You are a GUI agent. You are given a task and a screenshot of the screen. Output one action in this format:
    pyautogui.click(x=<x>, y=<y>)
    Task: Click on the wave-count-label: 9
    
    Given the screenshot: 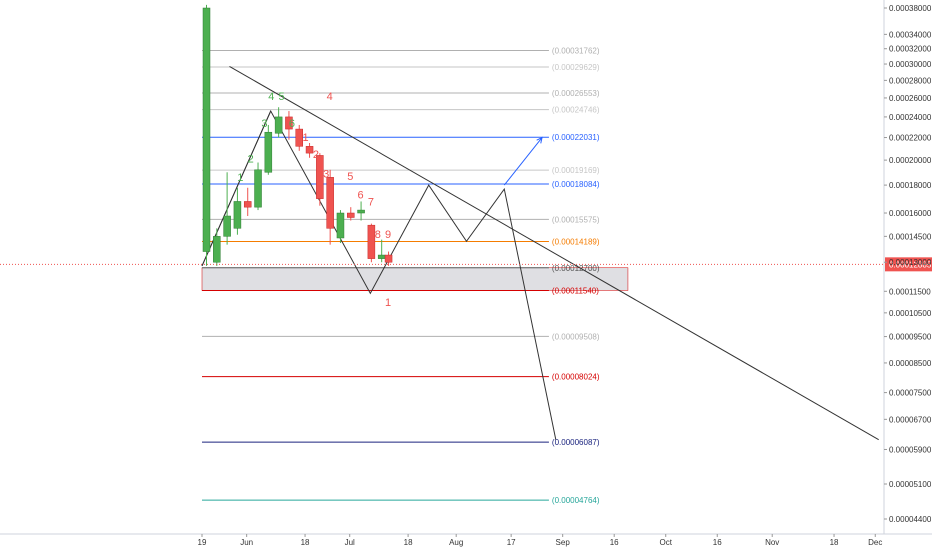 What is the action you would take?
    pyautogui.click(x=388, y=235)
    